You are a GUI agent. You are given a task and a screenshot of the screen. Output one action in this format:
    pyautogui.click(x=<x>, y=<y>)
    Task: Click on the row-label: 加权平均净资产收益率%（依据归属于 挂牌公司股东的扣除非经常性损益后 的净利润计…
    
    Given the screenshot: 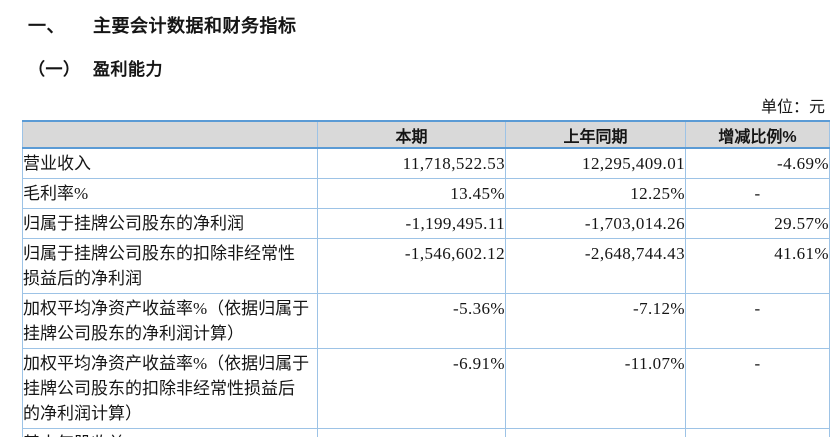 What is the action you would take?
    pyautogui.click(x=170, y=388)
    